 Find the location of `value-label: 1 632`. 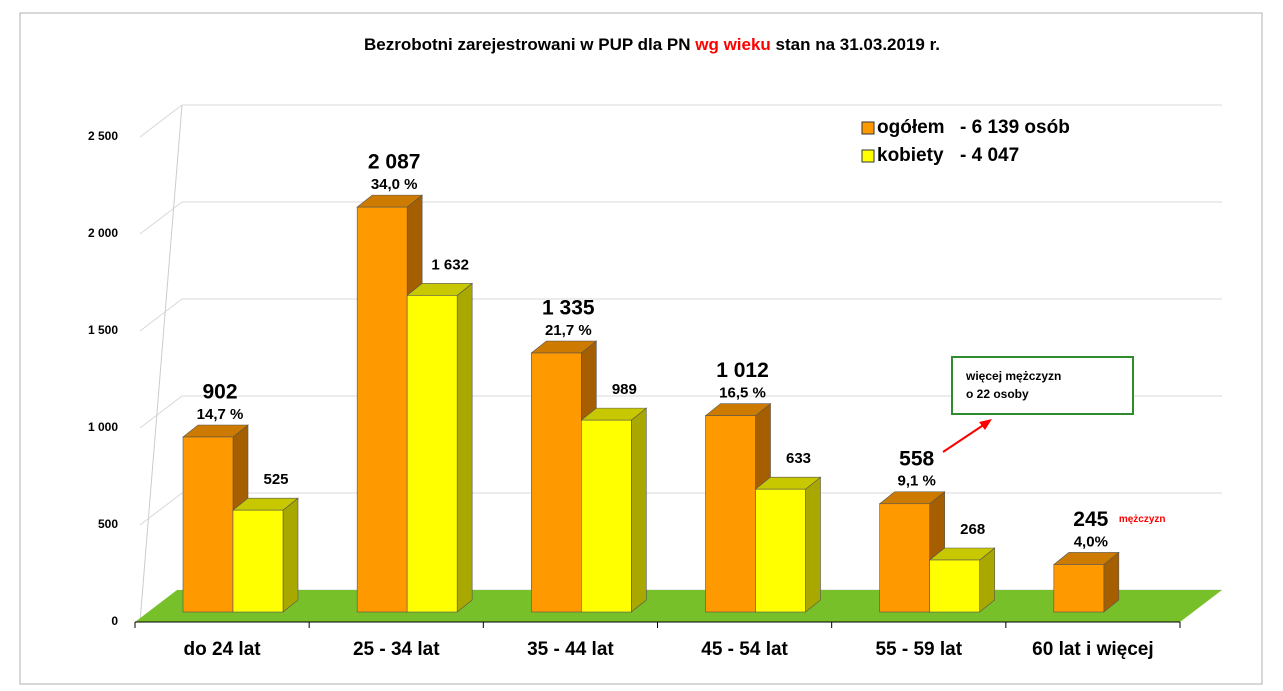

value-label: 1 632 is located at coordinates (450, 264).